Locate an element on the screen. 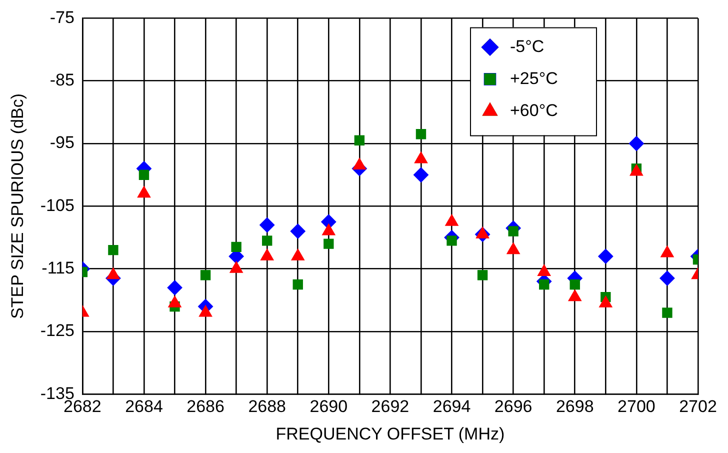 This screenshot has height=453, width=728. legend-label: +60°C is located at coordinates (534, 110).